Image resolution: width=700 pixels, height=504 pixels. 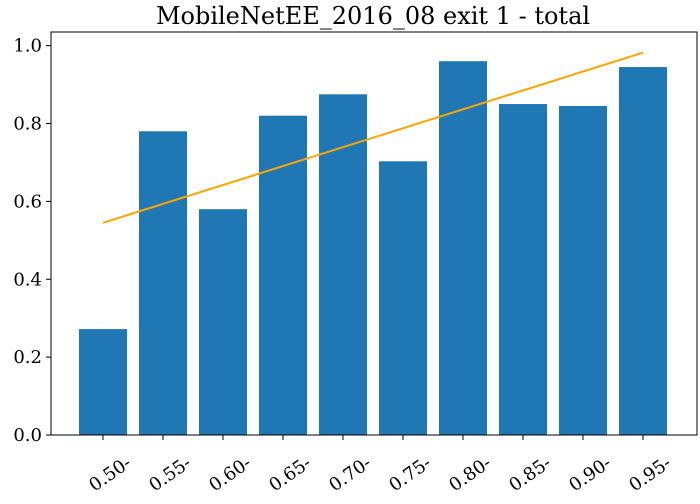 What do you see at coordinates (27, 201) in the screenshot?
I see `y-tick-label: 0.6` at bounding box center [27, 201].